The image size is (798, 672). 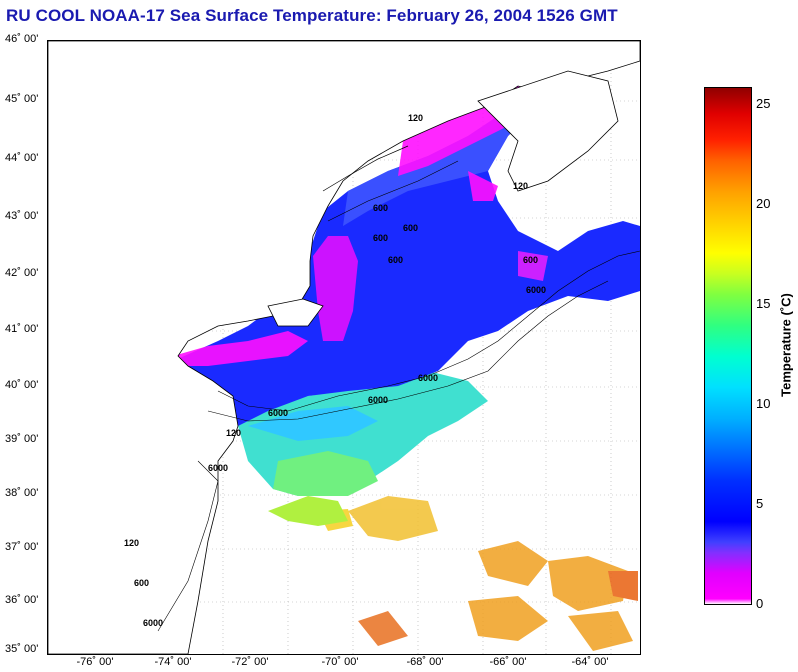 What do you see at coordinates (425, 662) in the screenshot?
I see `lon-label: -68˚ 00'` at bounding box center [425, 662].